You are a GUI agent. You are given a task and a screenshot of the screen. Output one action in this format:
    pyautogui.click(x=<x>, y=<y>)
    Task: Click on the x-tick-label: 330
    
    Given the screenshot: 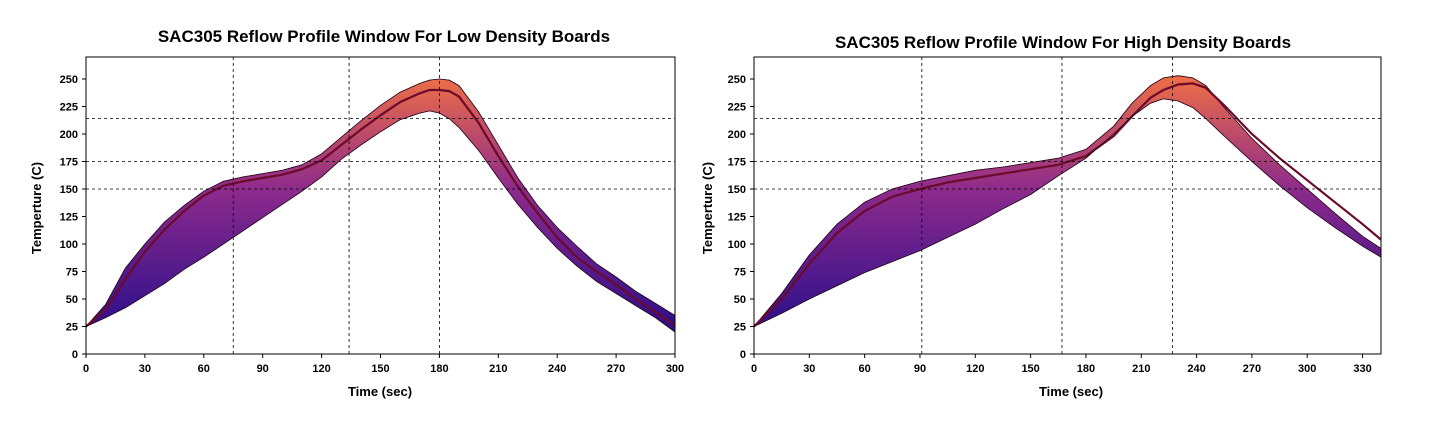 What is the action you would take?
    pyautogui.click(x=1362, y=369)
    